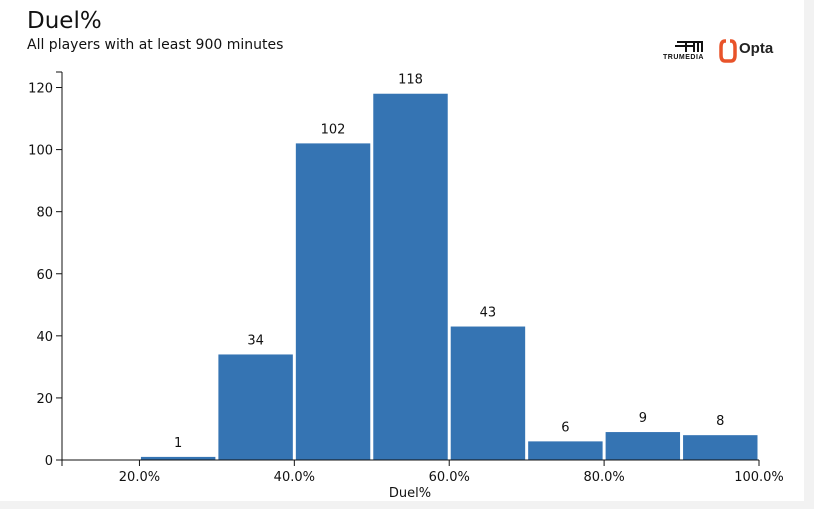 Image resolution: width=814 pixels, height=509 pixels. What do you see at coordinates (44, 275) in the screenshot?
I see `y-tick-label: 60` at bounding box center [44, 275].